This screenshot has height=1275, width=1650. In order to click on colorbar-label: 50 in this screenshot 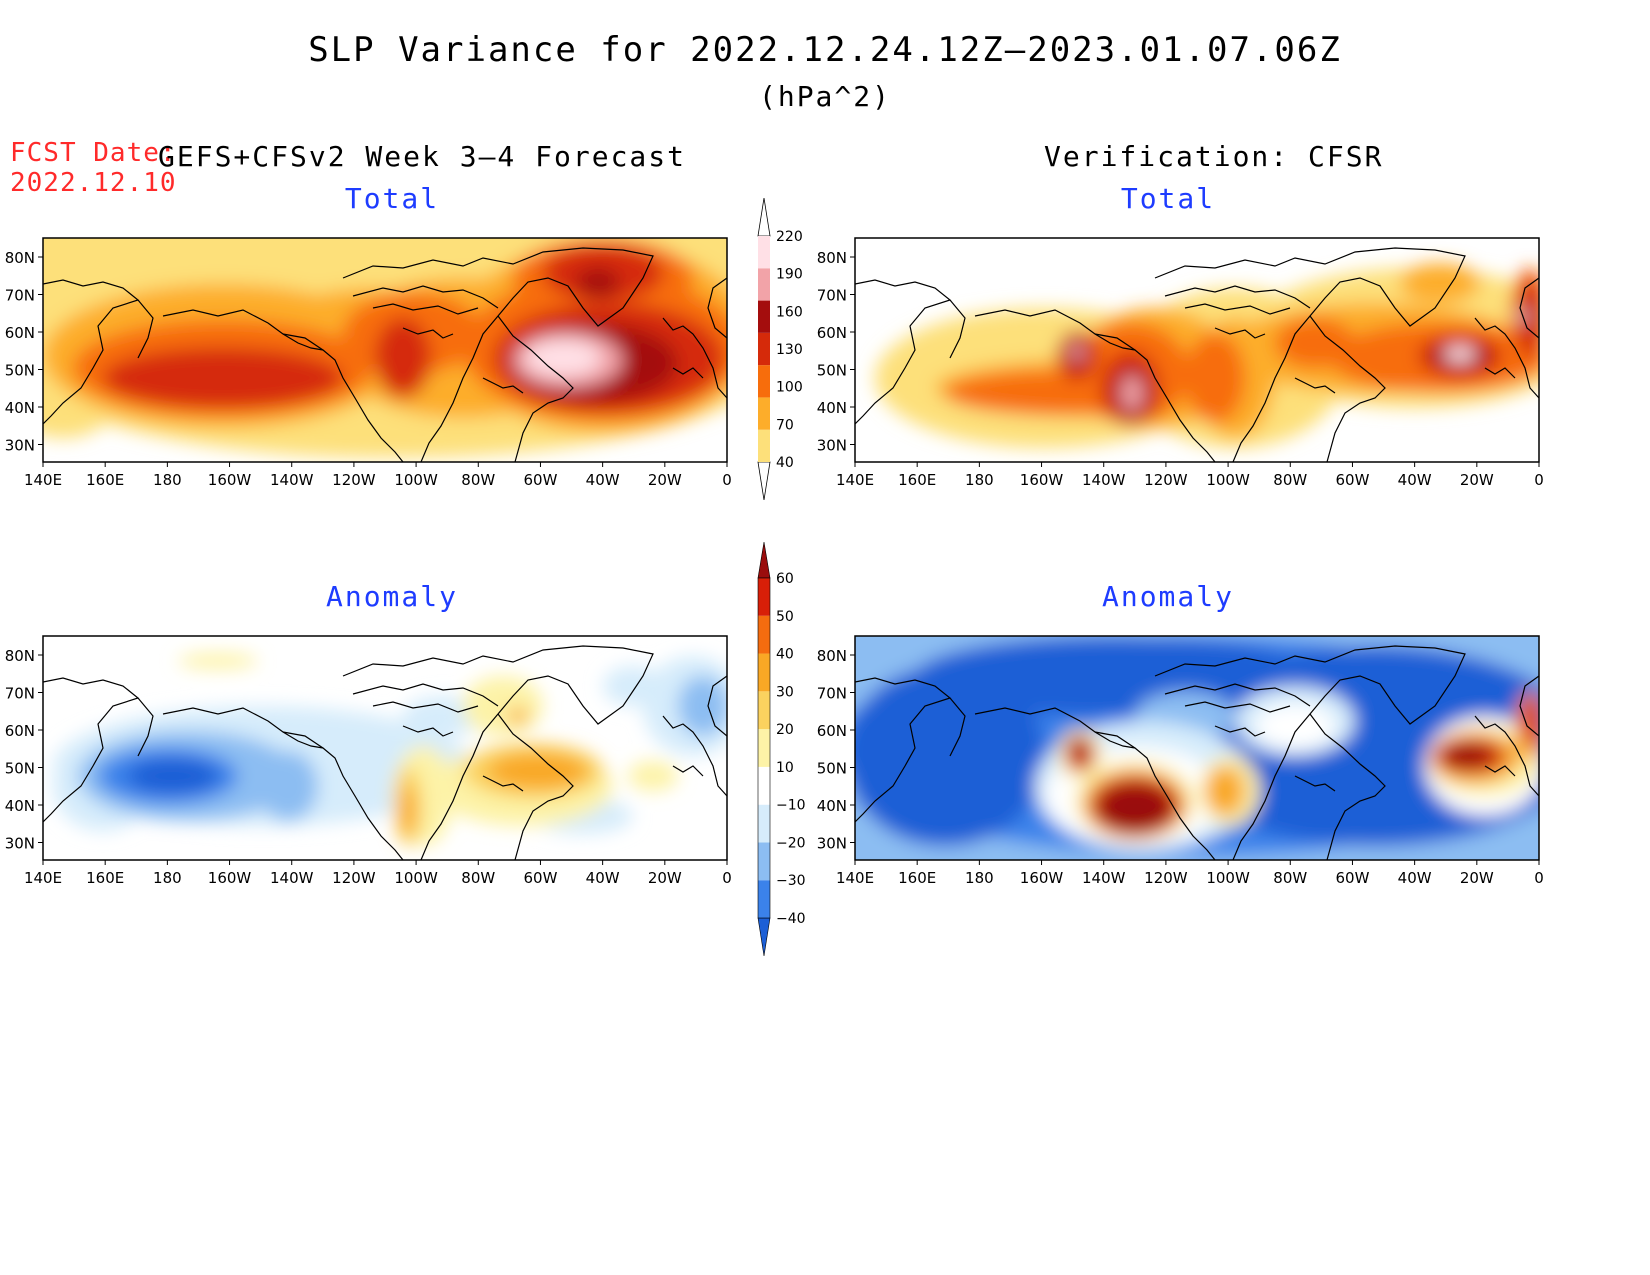, I will do `click(785, 617)`.